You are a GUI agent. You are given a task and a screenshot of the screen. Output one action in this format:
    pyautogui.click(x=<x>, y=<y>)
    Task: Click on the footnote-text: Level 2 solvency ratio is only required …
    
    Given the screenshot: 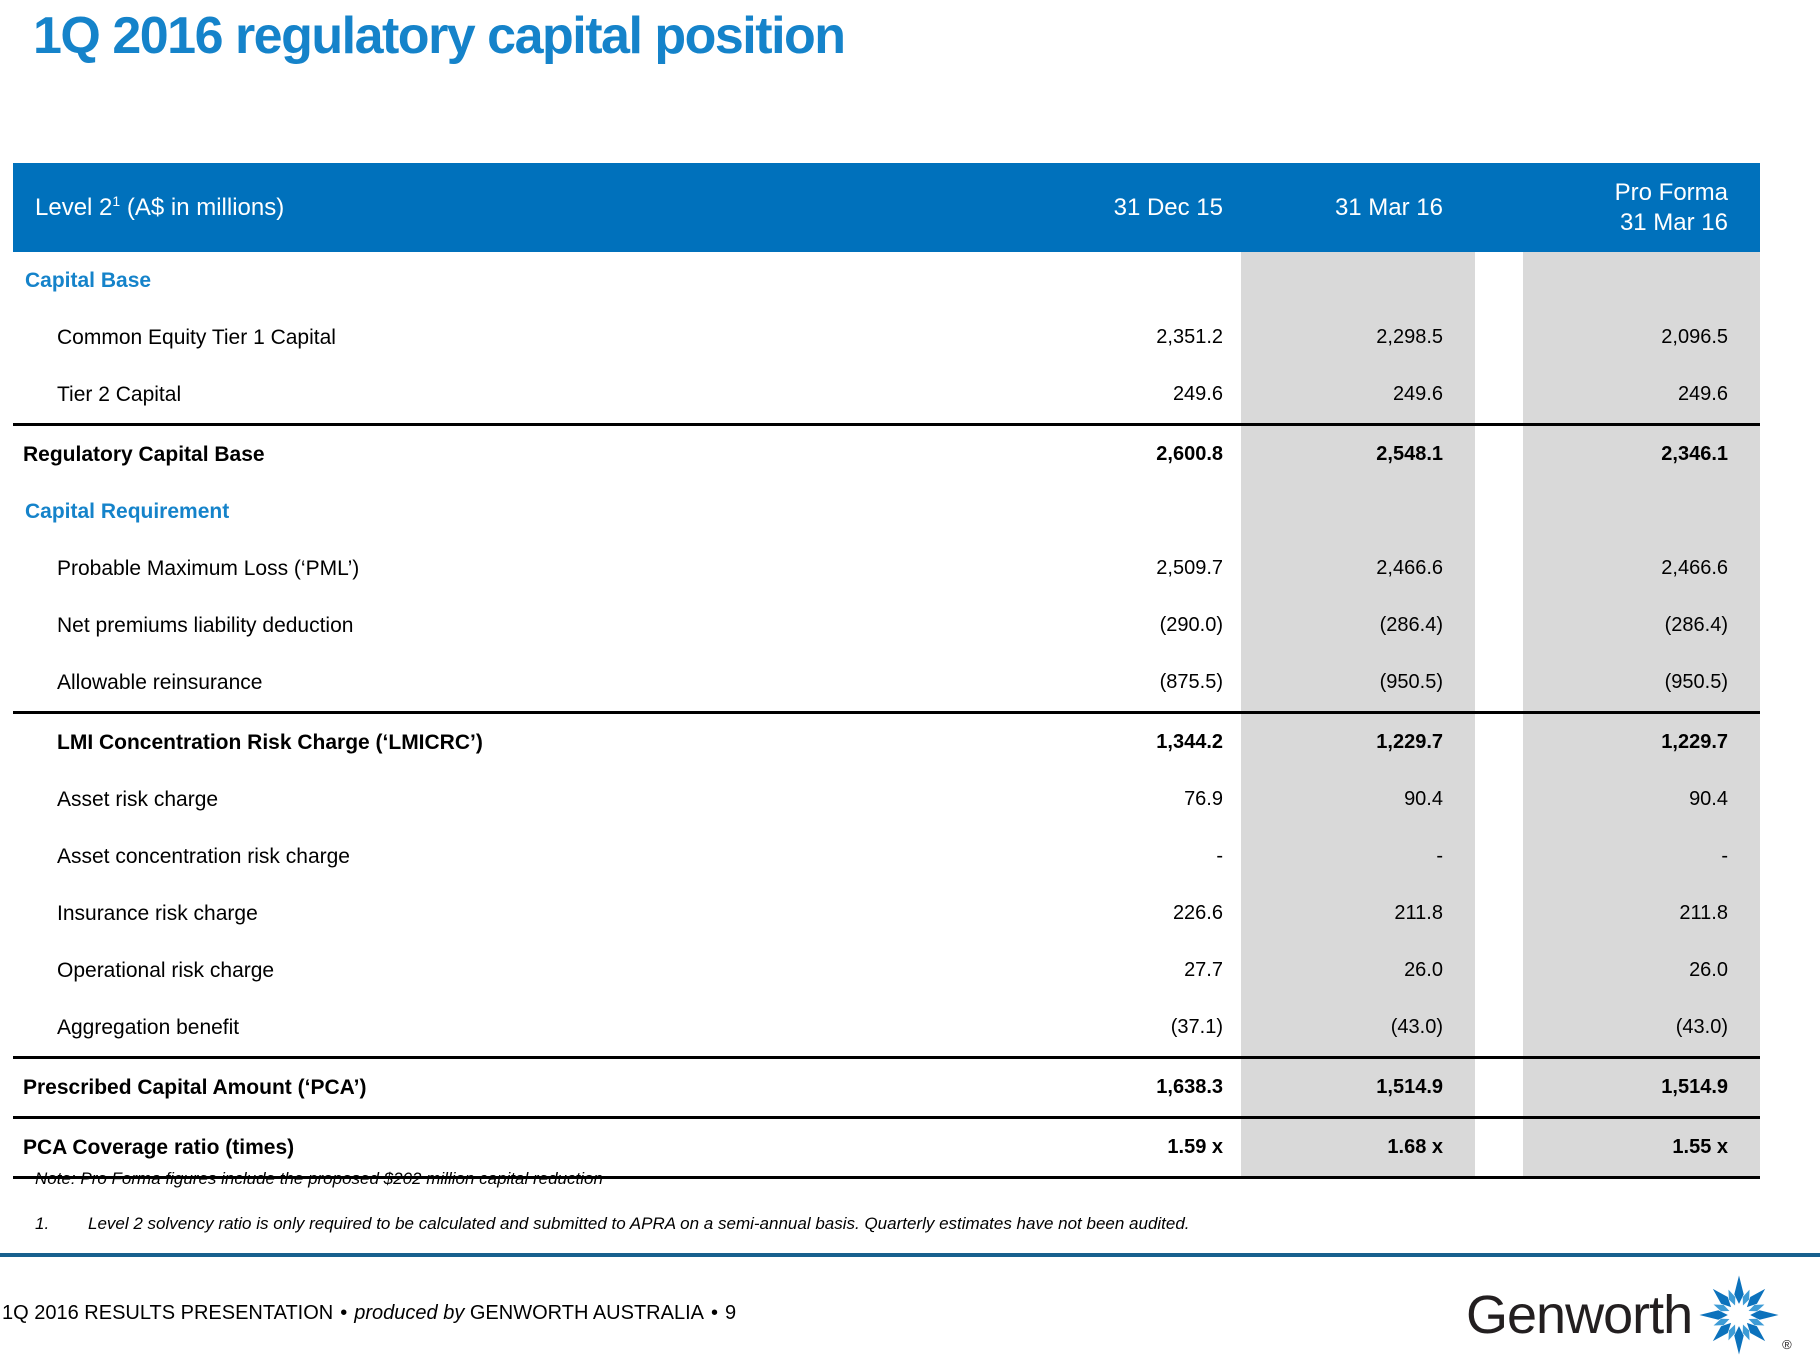 What is the action you would take?
    pyautogui.click(x=639, y=1223)
    